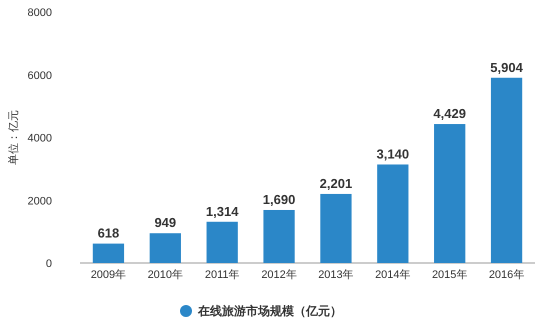  Describe the element at coordinates (279, 275) in the screenshot. I see `x-tick-label: 2012年` at that location.